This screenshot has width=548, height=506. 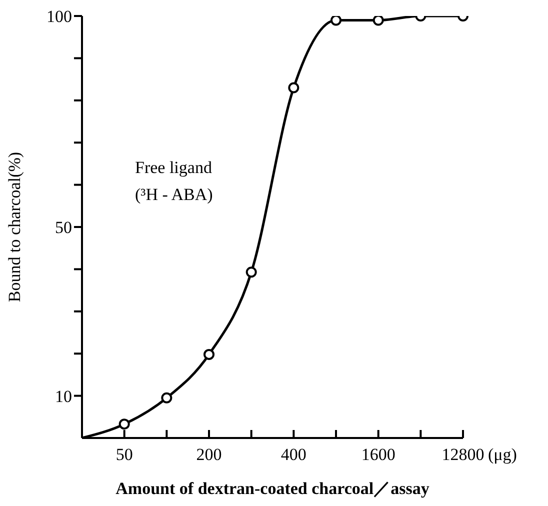 What do you see at coordinates (209, 454) in the screenshot?
I see `x-tick-label: 200` at bounding box center [209, 454].